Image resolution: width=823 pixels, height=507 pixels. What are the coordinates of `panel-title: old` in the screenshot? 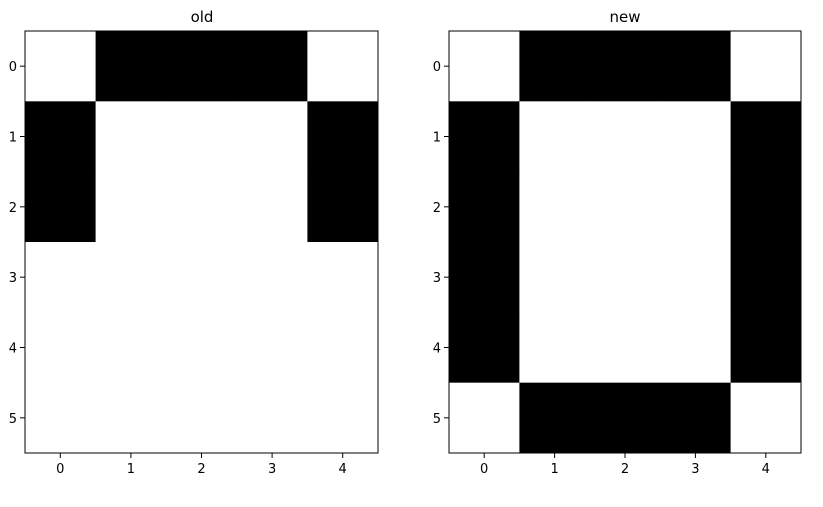 It's located at (202, 17).